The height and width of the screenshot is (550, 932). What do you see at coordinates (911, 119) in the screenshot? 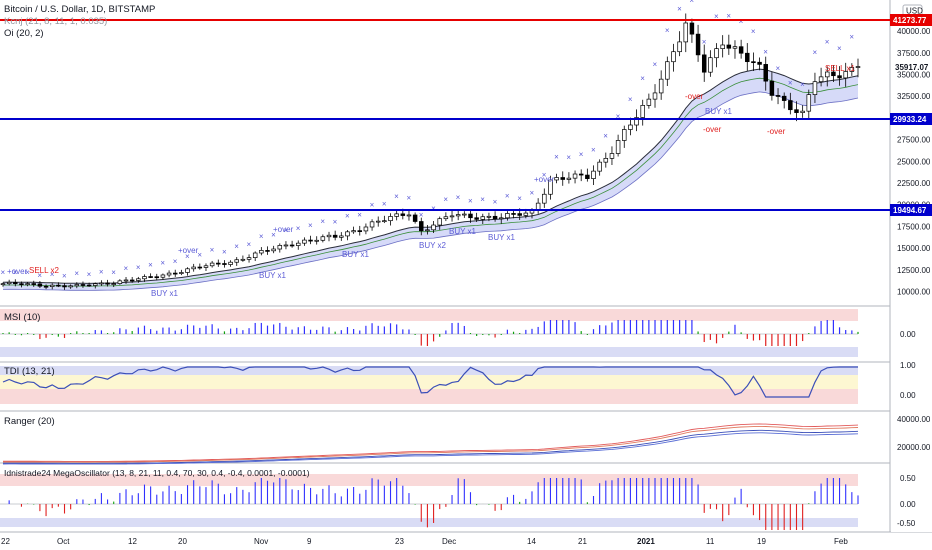
I see `support-upper-price-tag` at bounding box center [911, 119].